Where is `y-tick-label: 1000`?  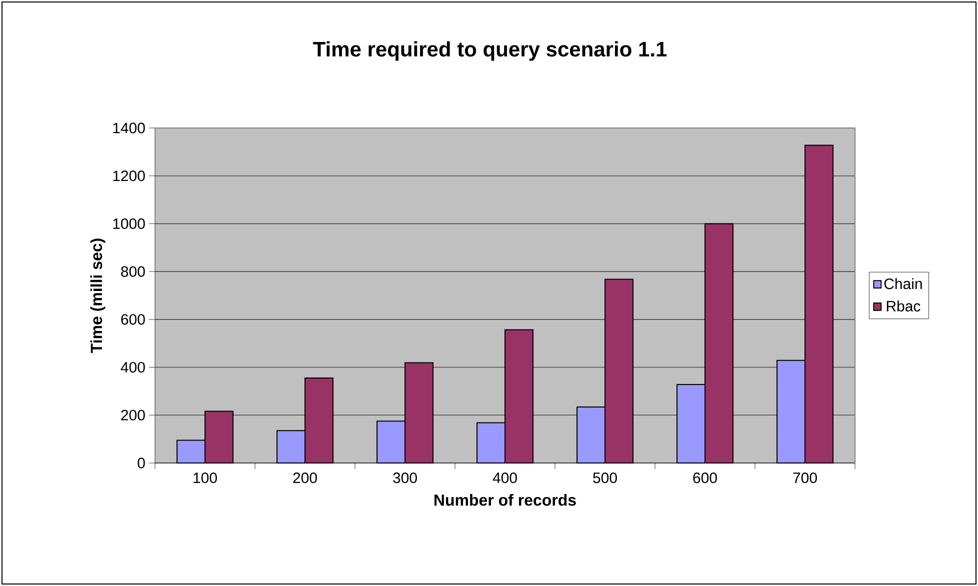 y-tick-label: 1000 is located at coordinates (129, 224).